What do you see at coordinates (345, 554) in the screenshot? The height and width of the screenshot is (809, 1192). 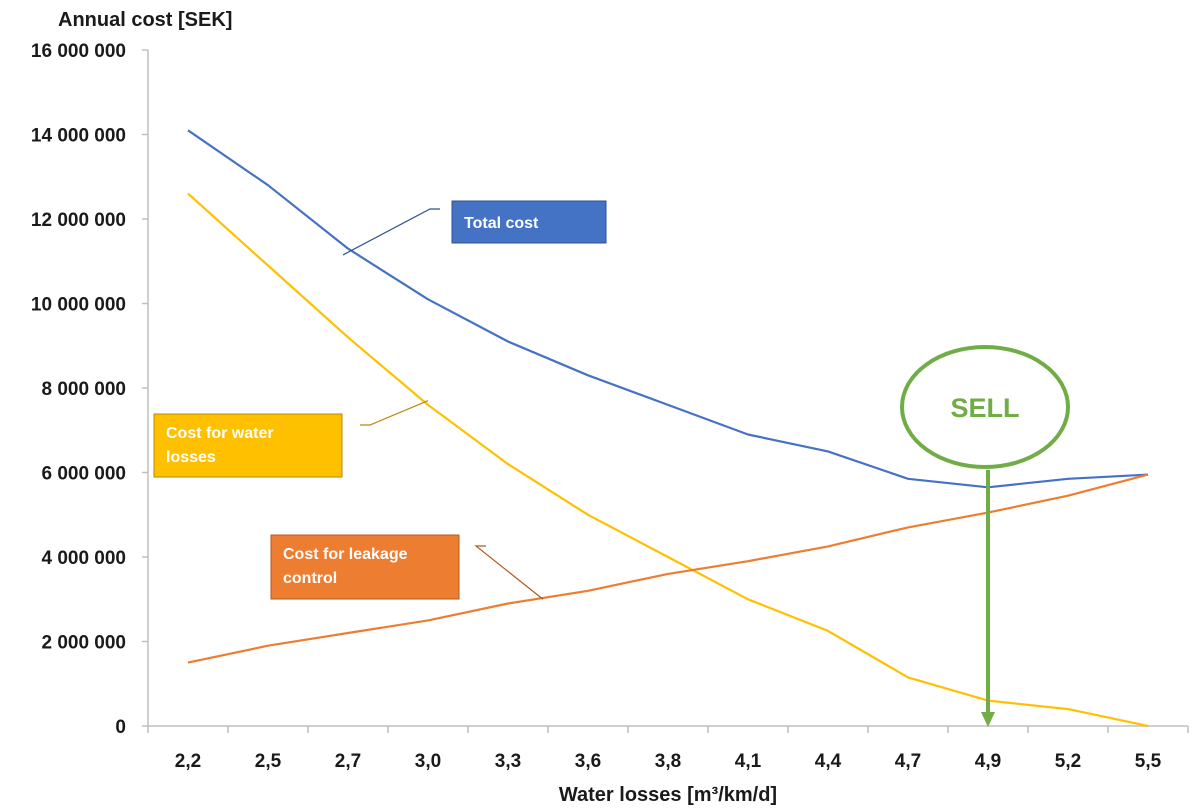 I see `callout-label: Cost for leakage` at bounding box center [345, 554].